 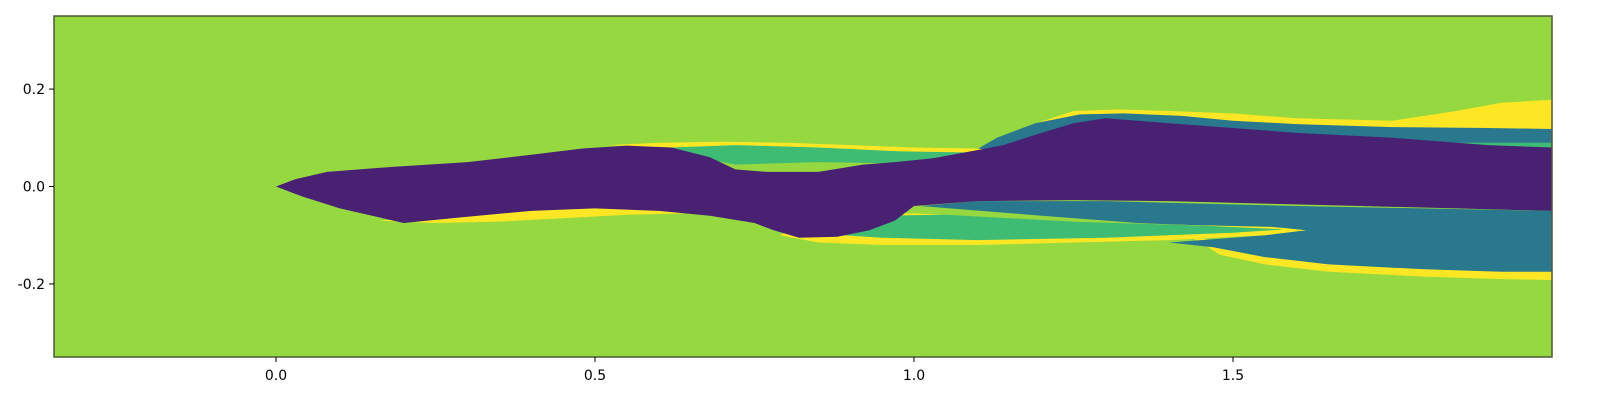 I want to click on y-tick-label: 0.0, so click(x=34, y=188).